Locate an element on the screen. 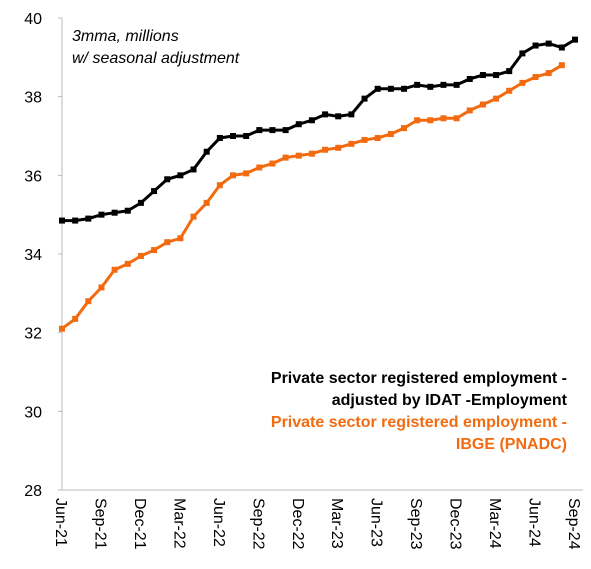  x-tick-label: Jun-23 is located at coordinates (376, 522).